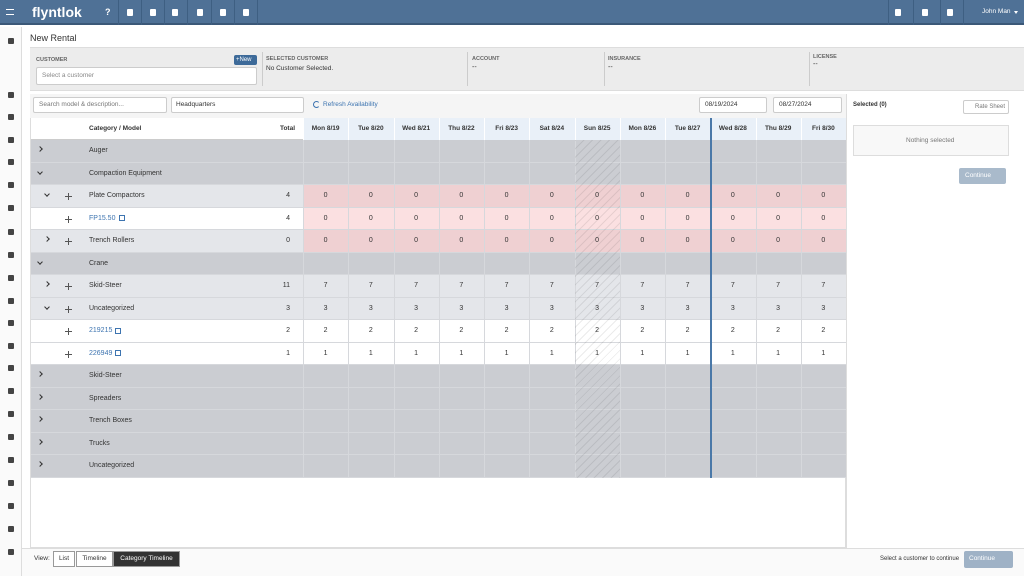  I want to click on rate-sheet-button, so click(986, 107).